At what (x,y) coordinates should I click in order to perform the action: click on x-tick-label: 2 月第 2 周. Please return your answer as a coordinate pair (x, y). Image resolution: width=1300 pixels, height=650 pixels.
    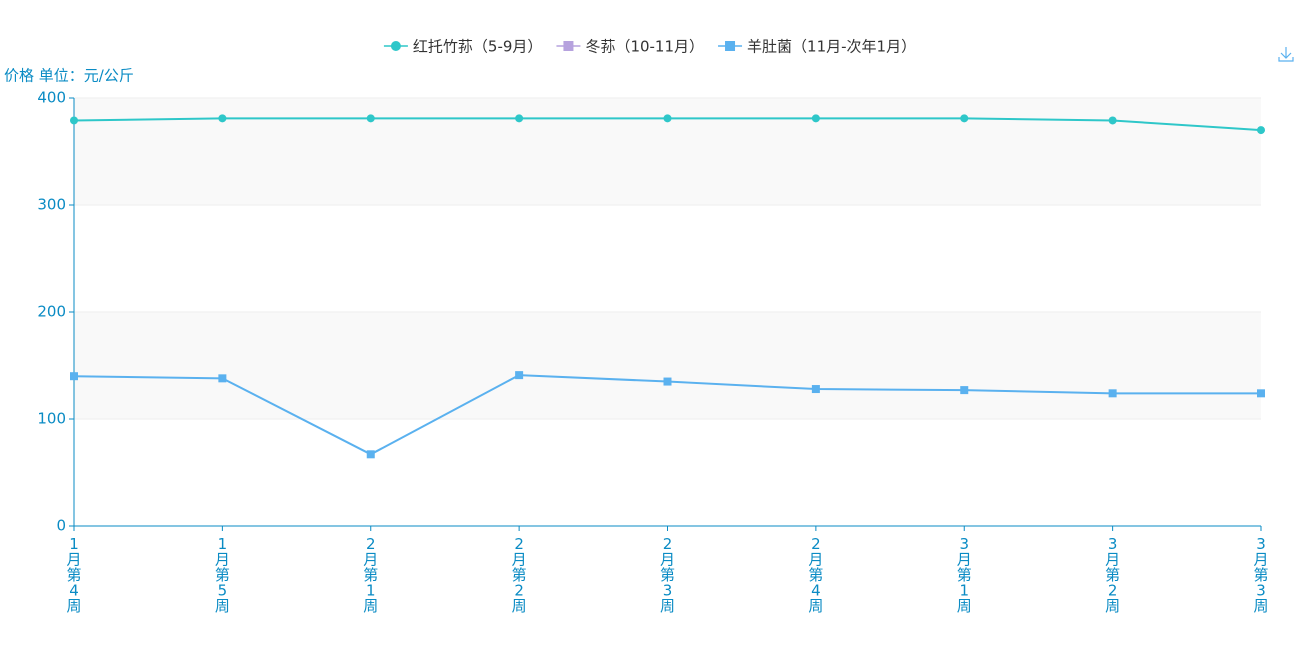
    Looking at the image, I should click on (519, 575).